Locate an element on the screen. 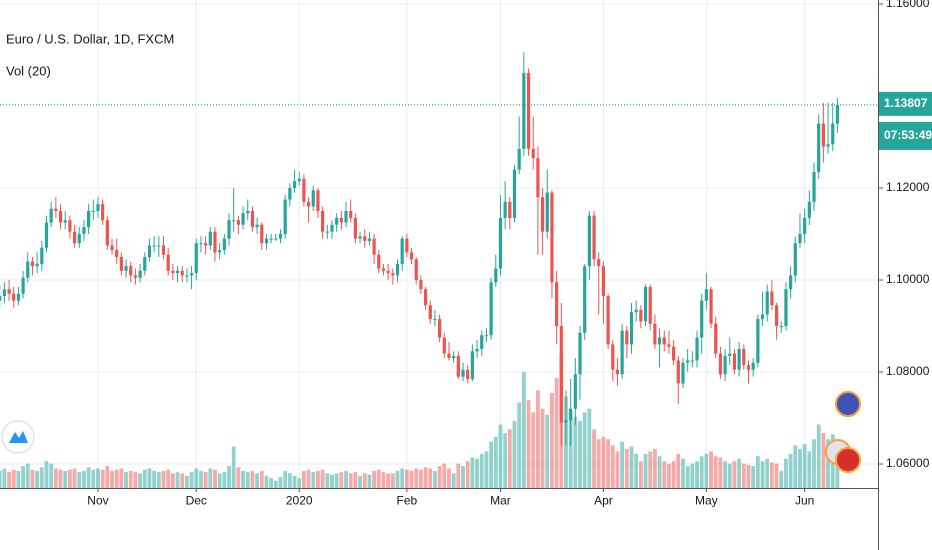  last-price-label: 1.13807 is located at coordinates (906, 103).